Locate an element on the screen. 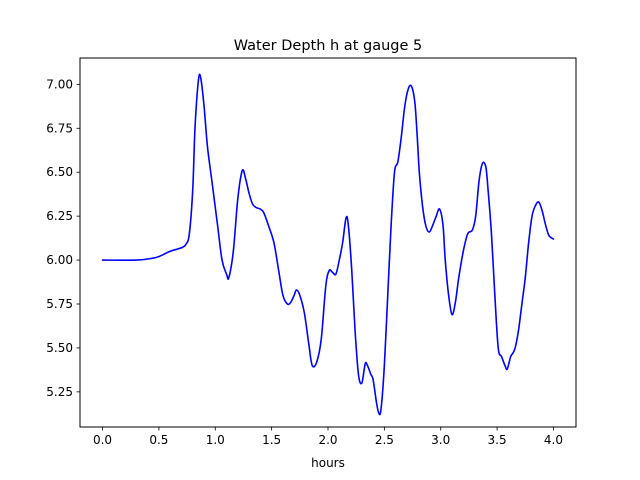  x-tick-label: 2.0 is located at coordinates (327, 440).